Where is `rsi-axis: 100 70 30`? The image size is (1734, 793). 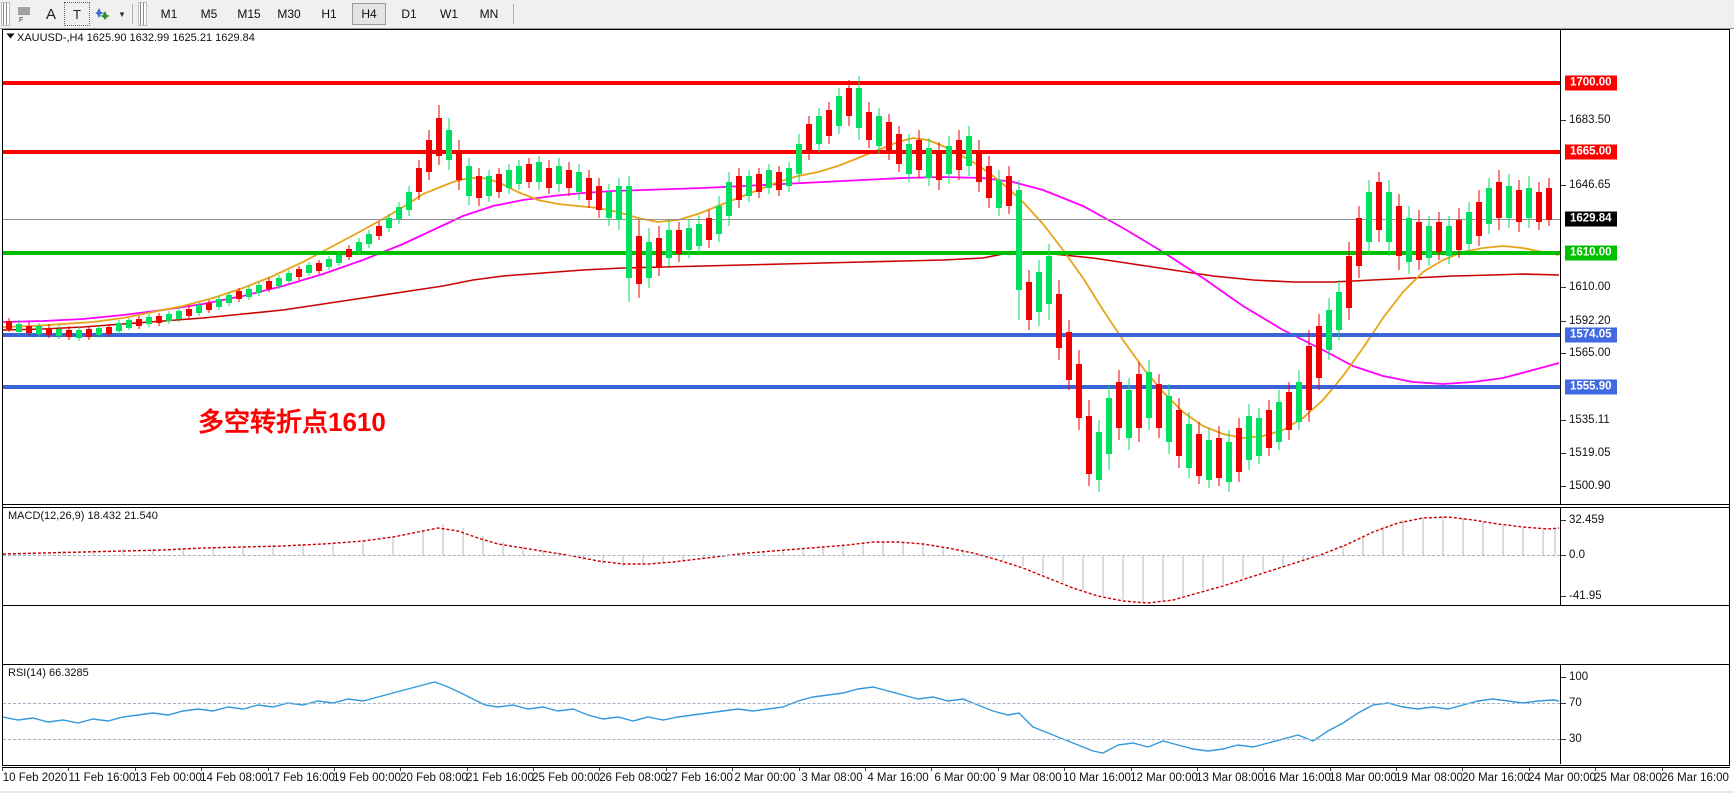
rsi-axis: 100 70 30 is located at coordinates (1644, 714).